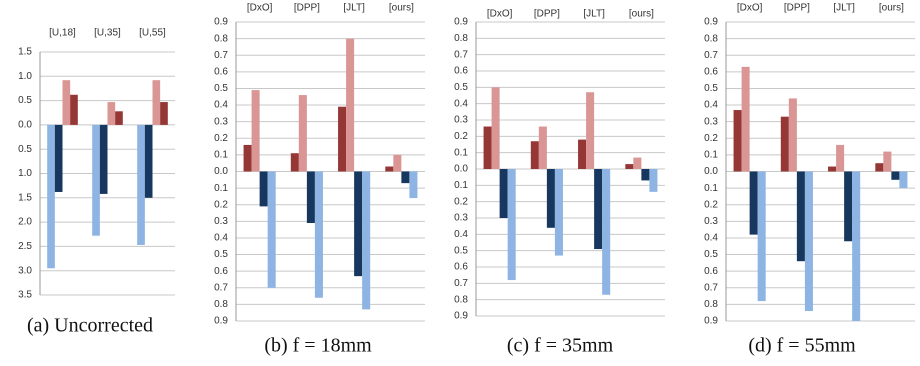 The width and height of the screenshot is (920, 366). Describe the element at coordinates (318, 346) in the screenshot. I see `caption: (b) f = 18mm` at that location.